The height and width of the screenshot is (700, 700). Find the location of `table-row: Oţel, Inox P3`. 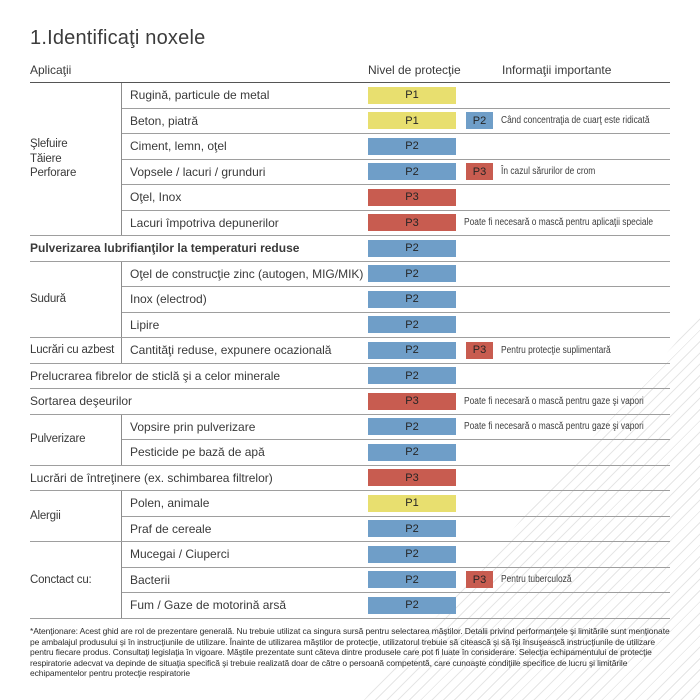

table-row: Oţel, Inox P3 is located at coordinates (396, 197).